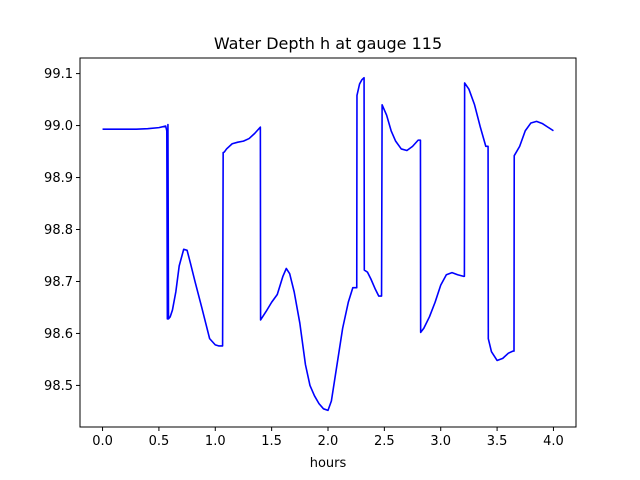  I want to click on y-tick-label: 99.1, so click(58, 74).